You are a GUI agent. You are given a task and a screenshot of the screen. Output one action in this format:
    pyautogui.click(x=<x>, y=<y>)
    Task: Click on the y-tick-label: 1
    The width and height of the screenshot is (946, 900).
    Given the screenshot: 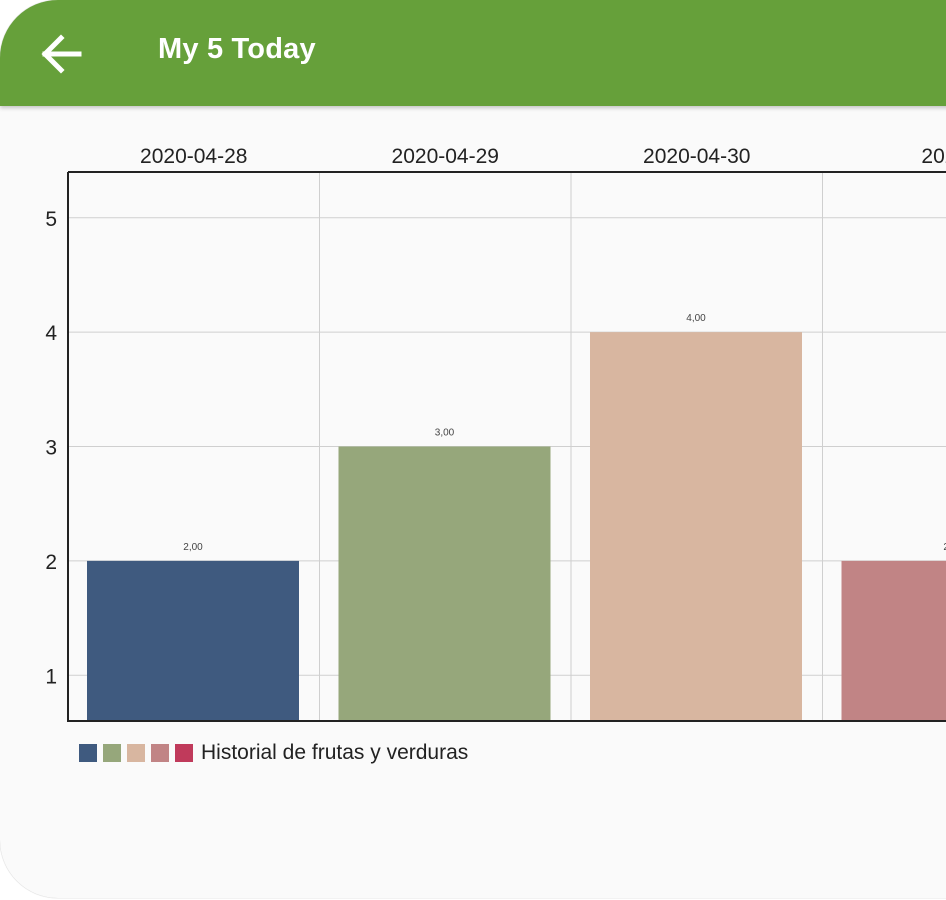 What is the action you would take?
    pyautogui.click(x=51, y=676)
    